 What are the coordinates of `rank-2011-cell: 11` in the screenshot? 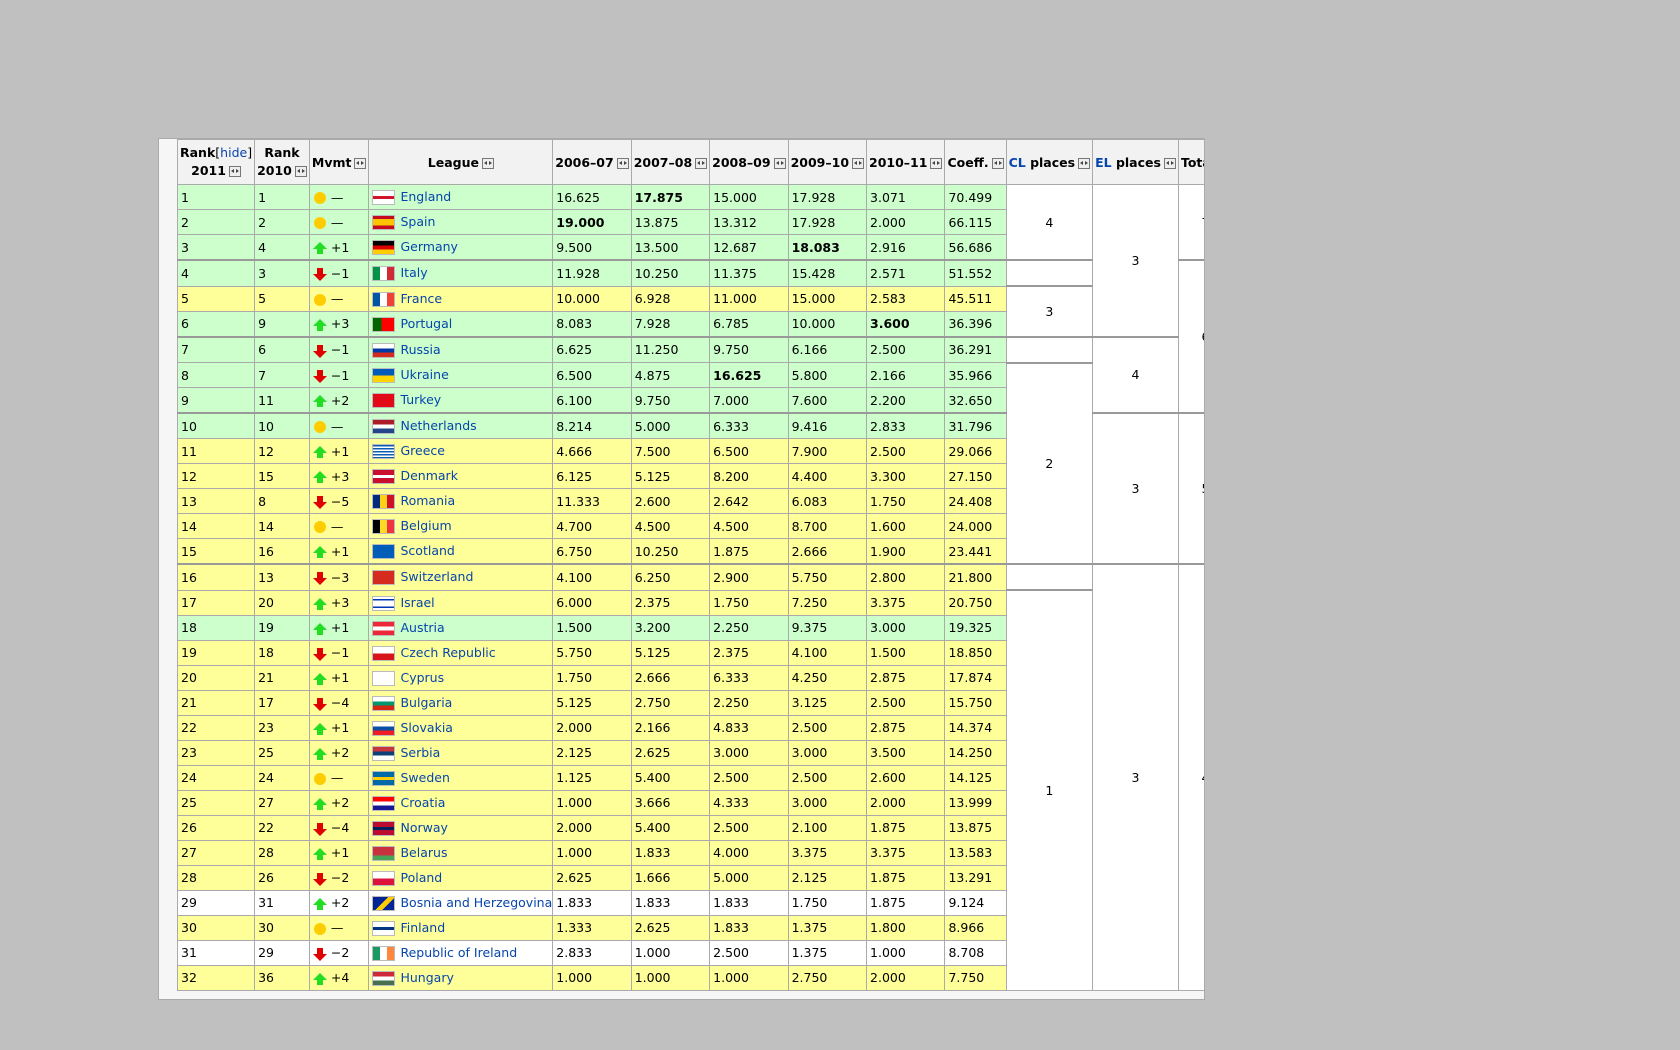 It's located at (216, 451).